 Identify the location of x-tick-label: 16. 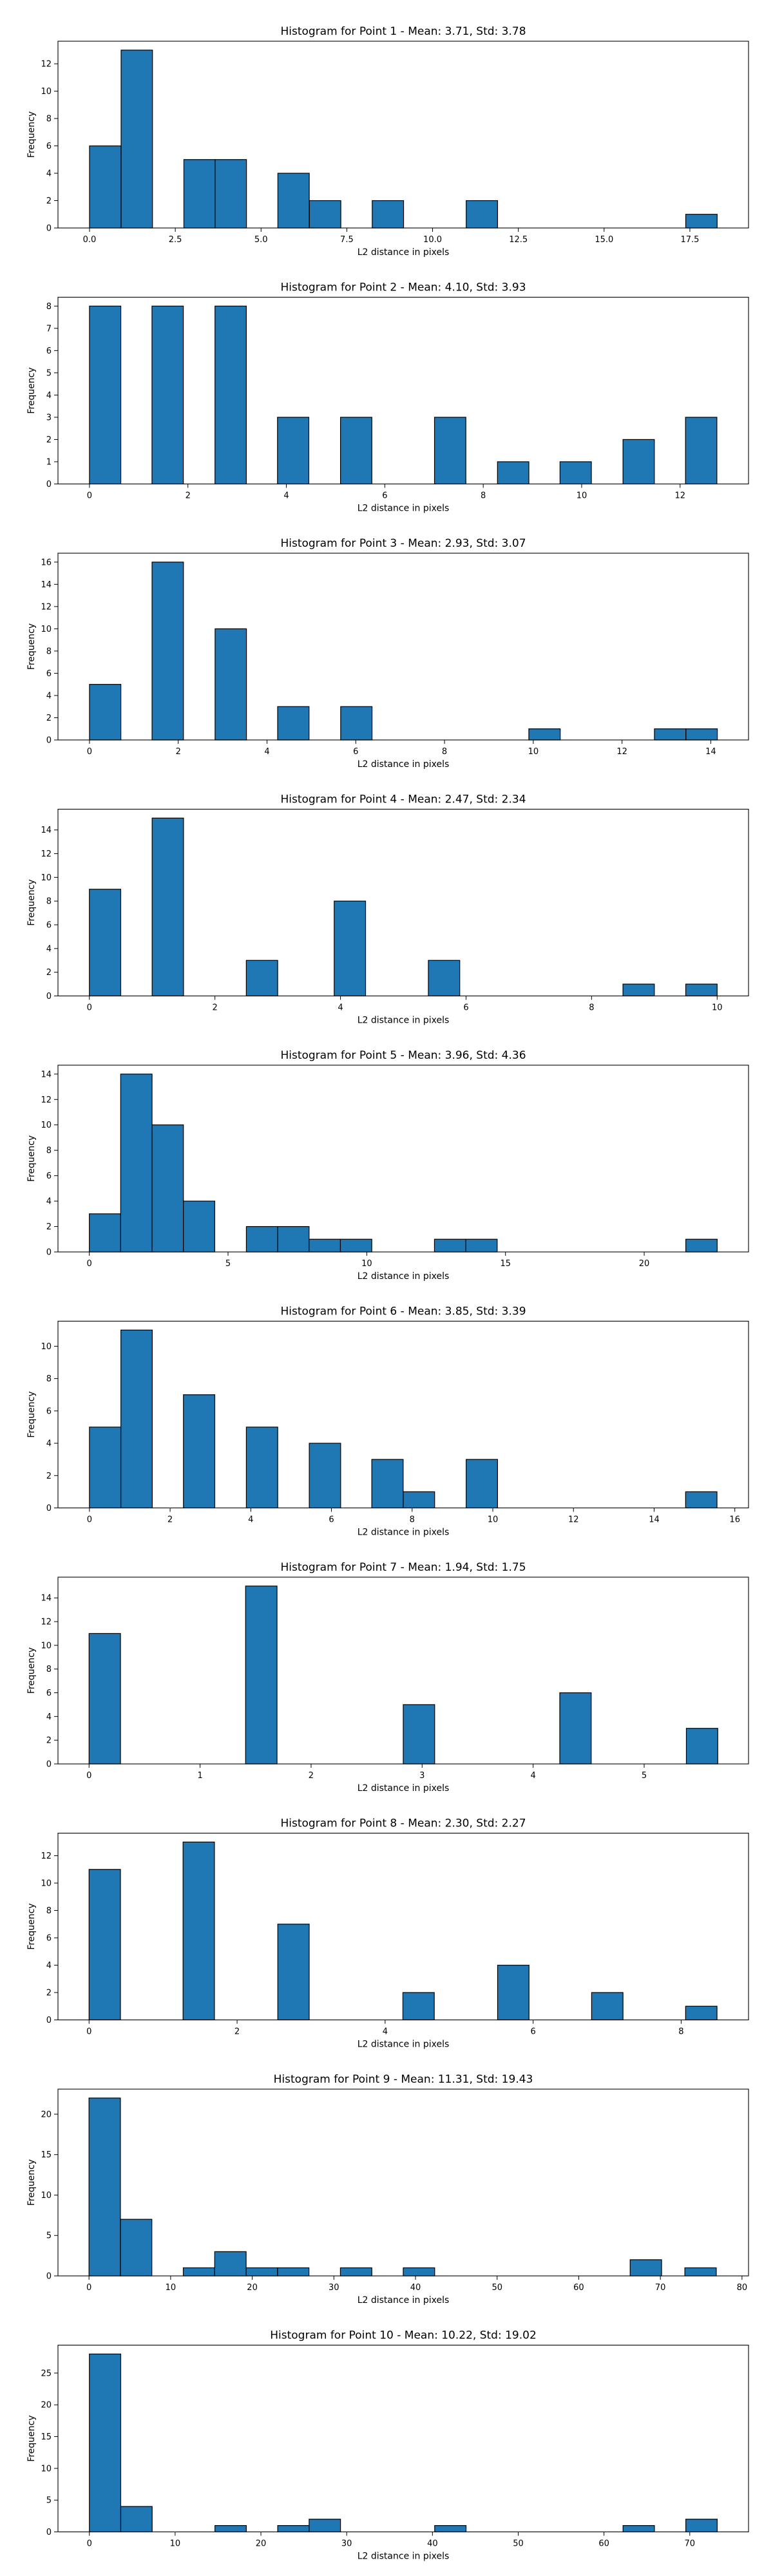
(734, 1520).